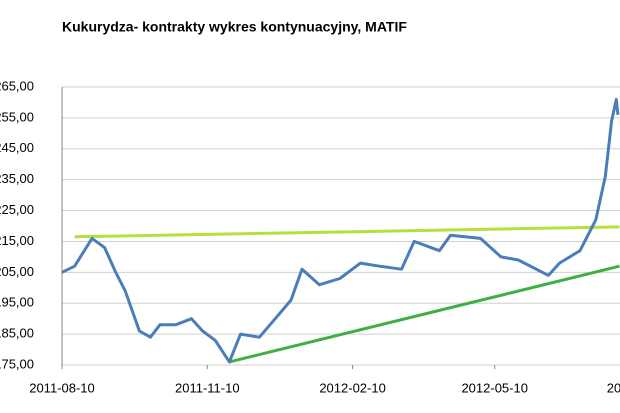 The image size is (620, 413). What do you see at coordinates (17, 209) in the screenshot?
I see `y-tick-label: 225,00` at bounding box center [17, 209].